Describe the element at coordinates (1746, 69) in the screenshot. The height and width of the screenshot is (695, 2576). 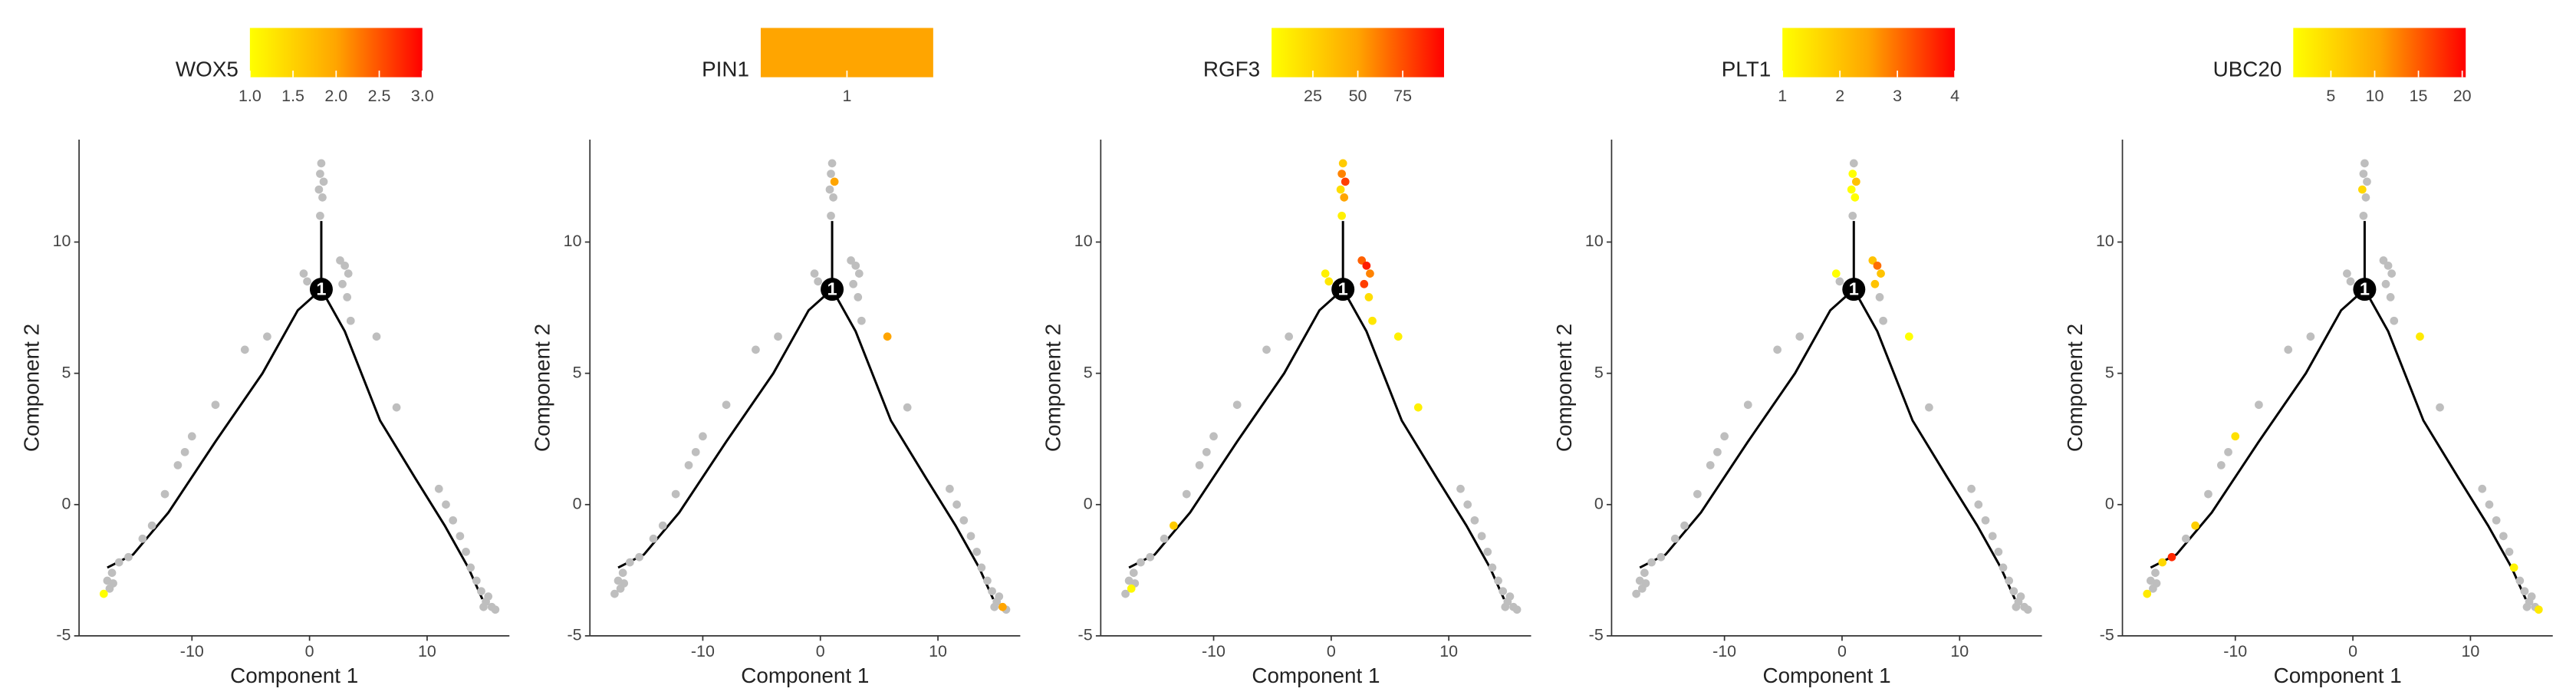
I see `colorbar-title: PLT1` at that location.